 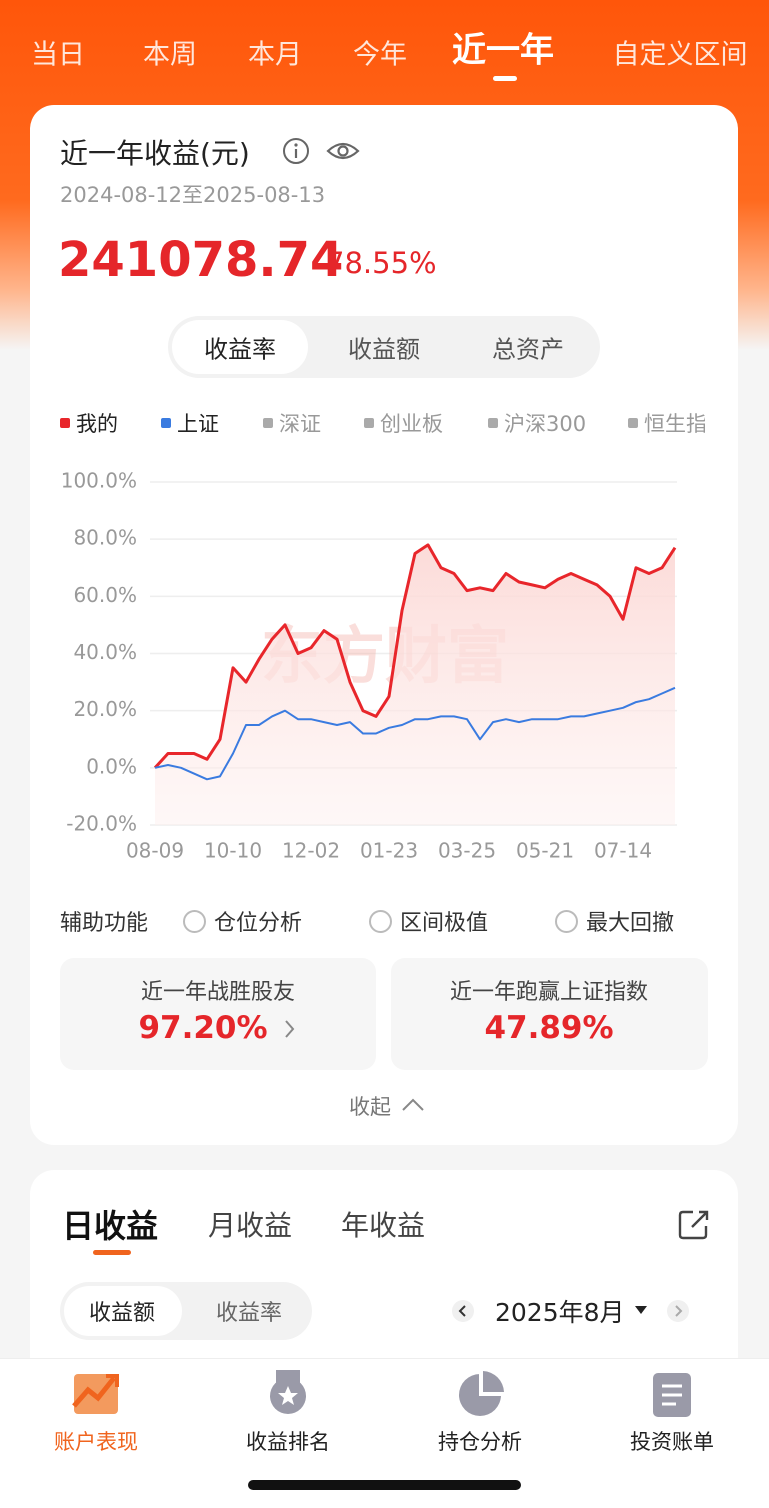 What do you see at coordinates (467, 851) in the screenshot?
I see `x-tick-label: 03-25` at bounding box center [467, 851].